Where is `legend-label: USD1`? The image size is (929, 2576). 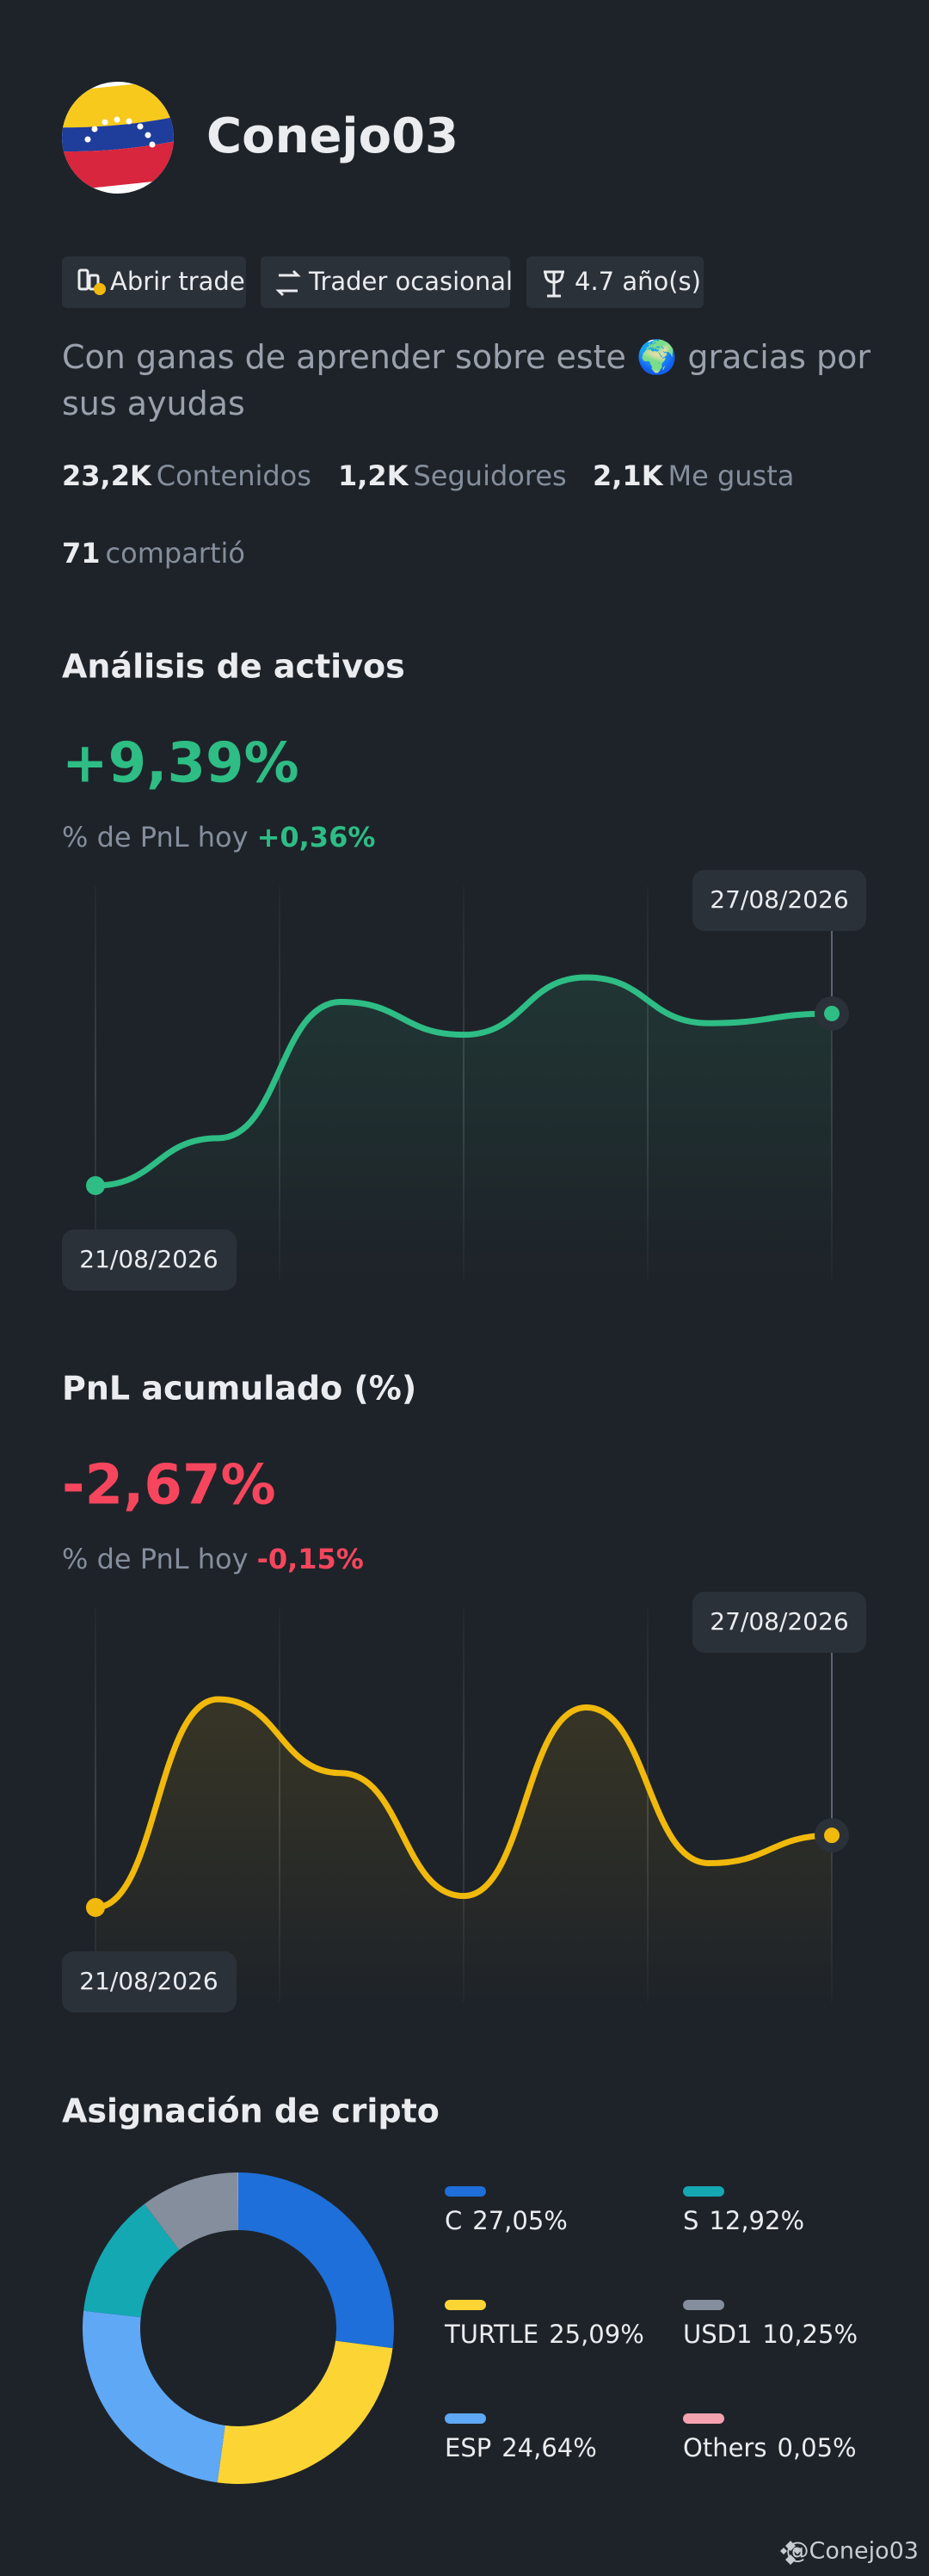
legend-label: USD1 is located at coordinates (717, 2334).